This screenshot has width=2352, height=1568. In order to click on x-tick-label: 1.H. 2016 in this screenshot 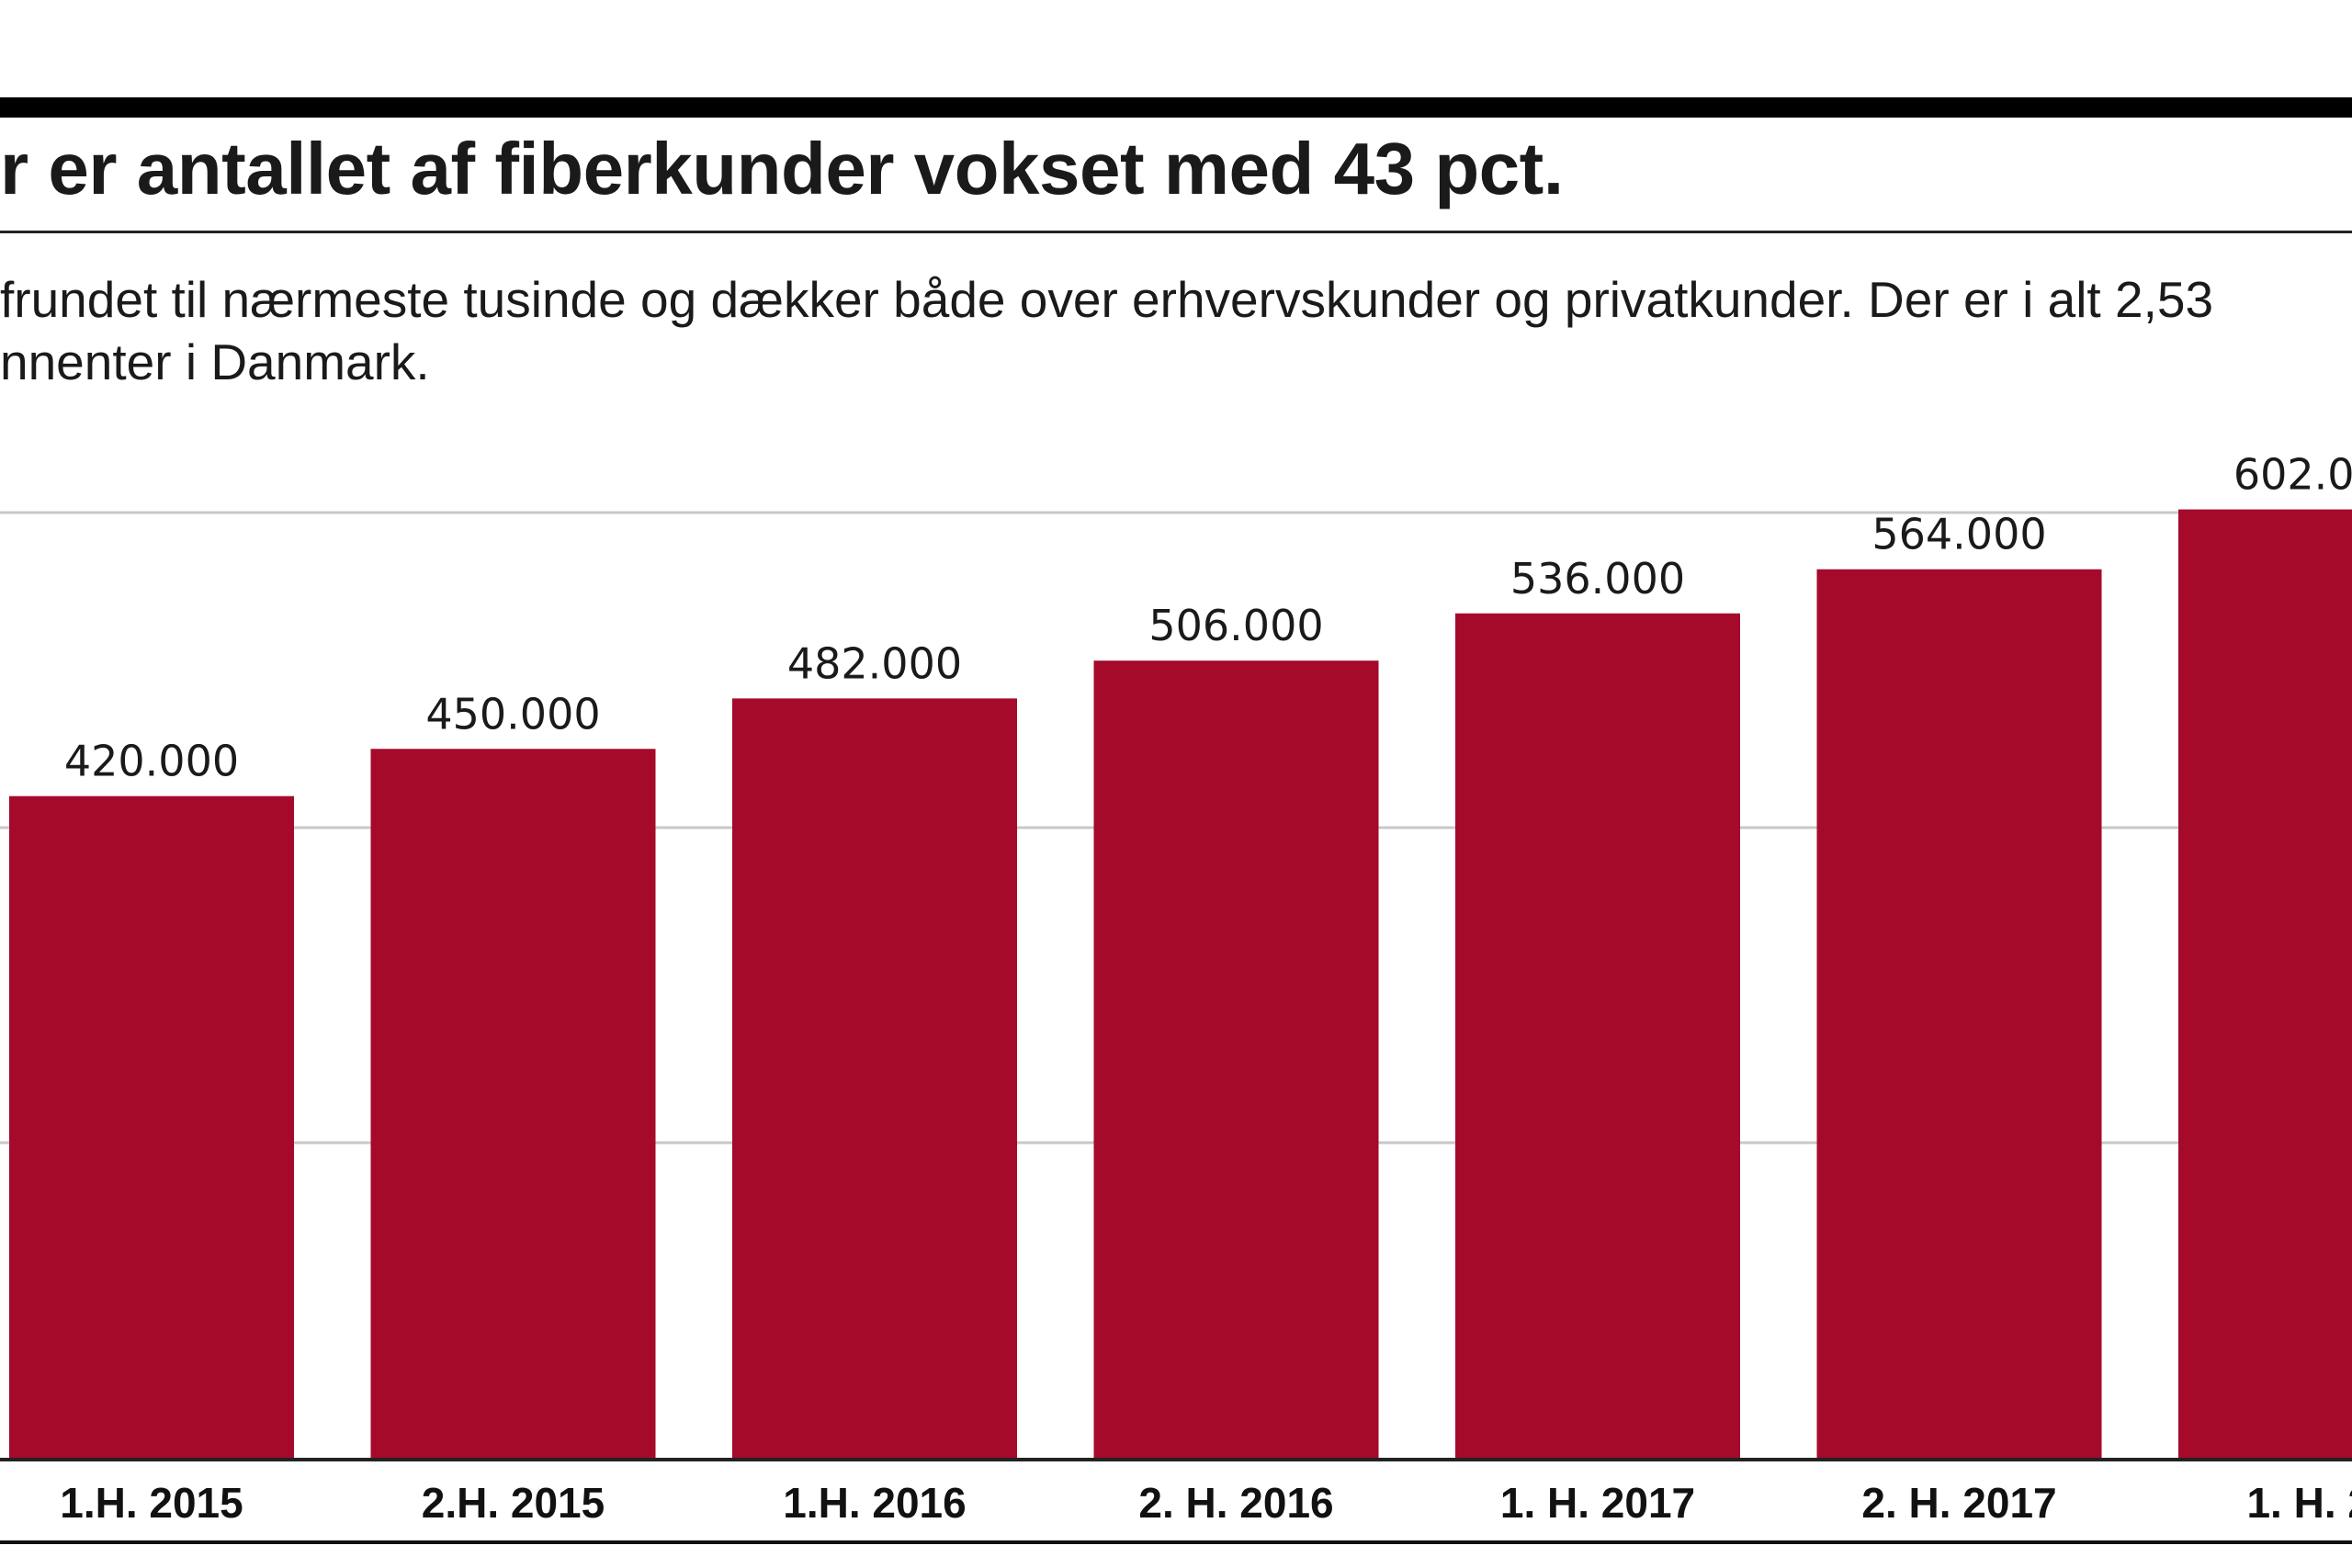, I will do `click(874, 1503)`.